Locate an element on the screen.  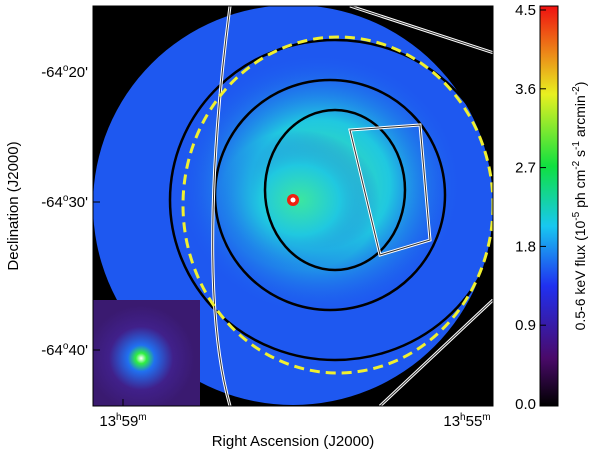
x-axis-title: Right Ascension (J2000) is located at coordinates (293, 441).